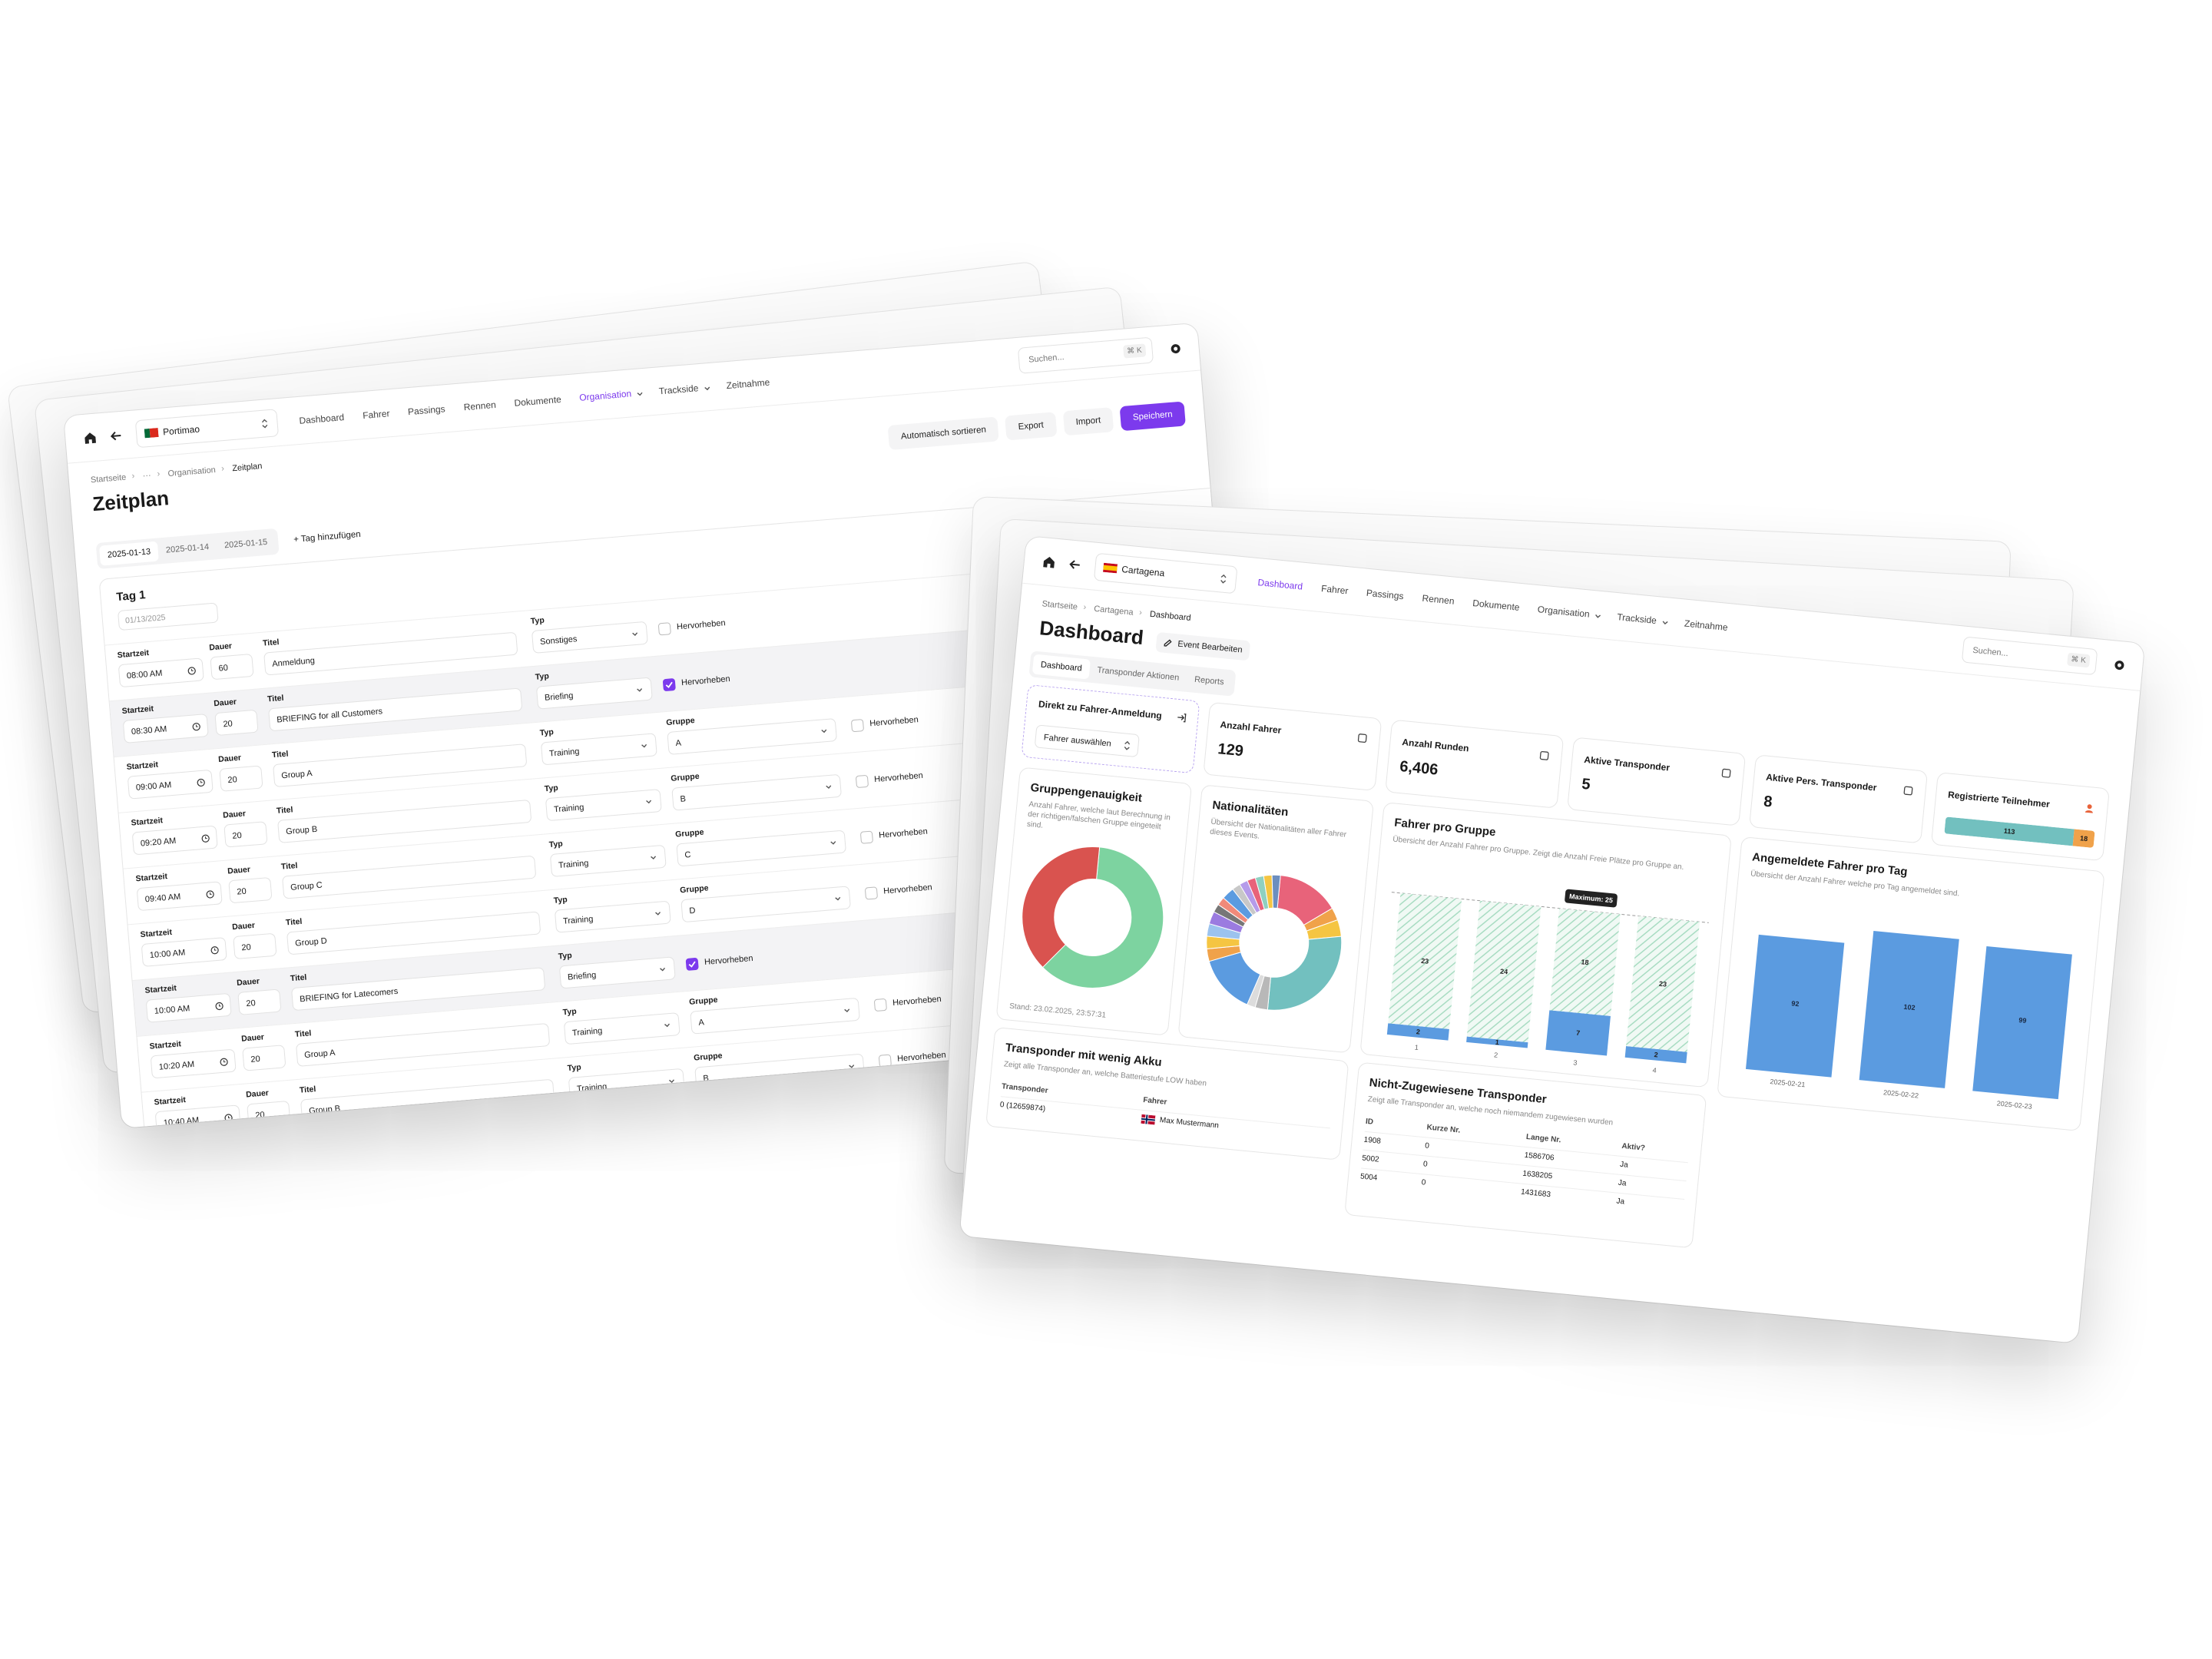 This screenshot has width=2212, height=1659. Describe the element at coordinates (179, 897) in the screenshot. I see `time-input: 09:40 AM` at that location.